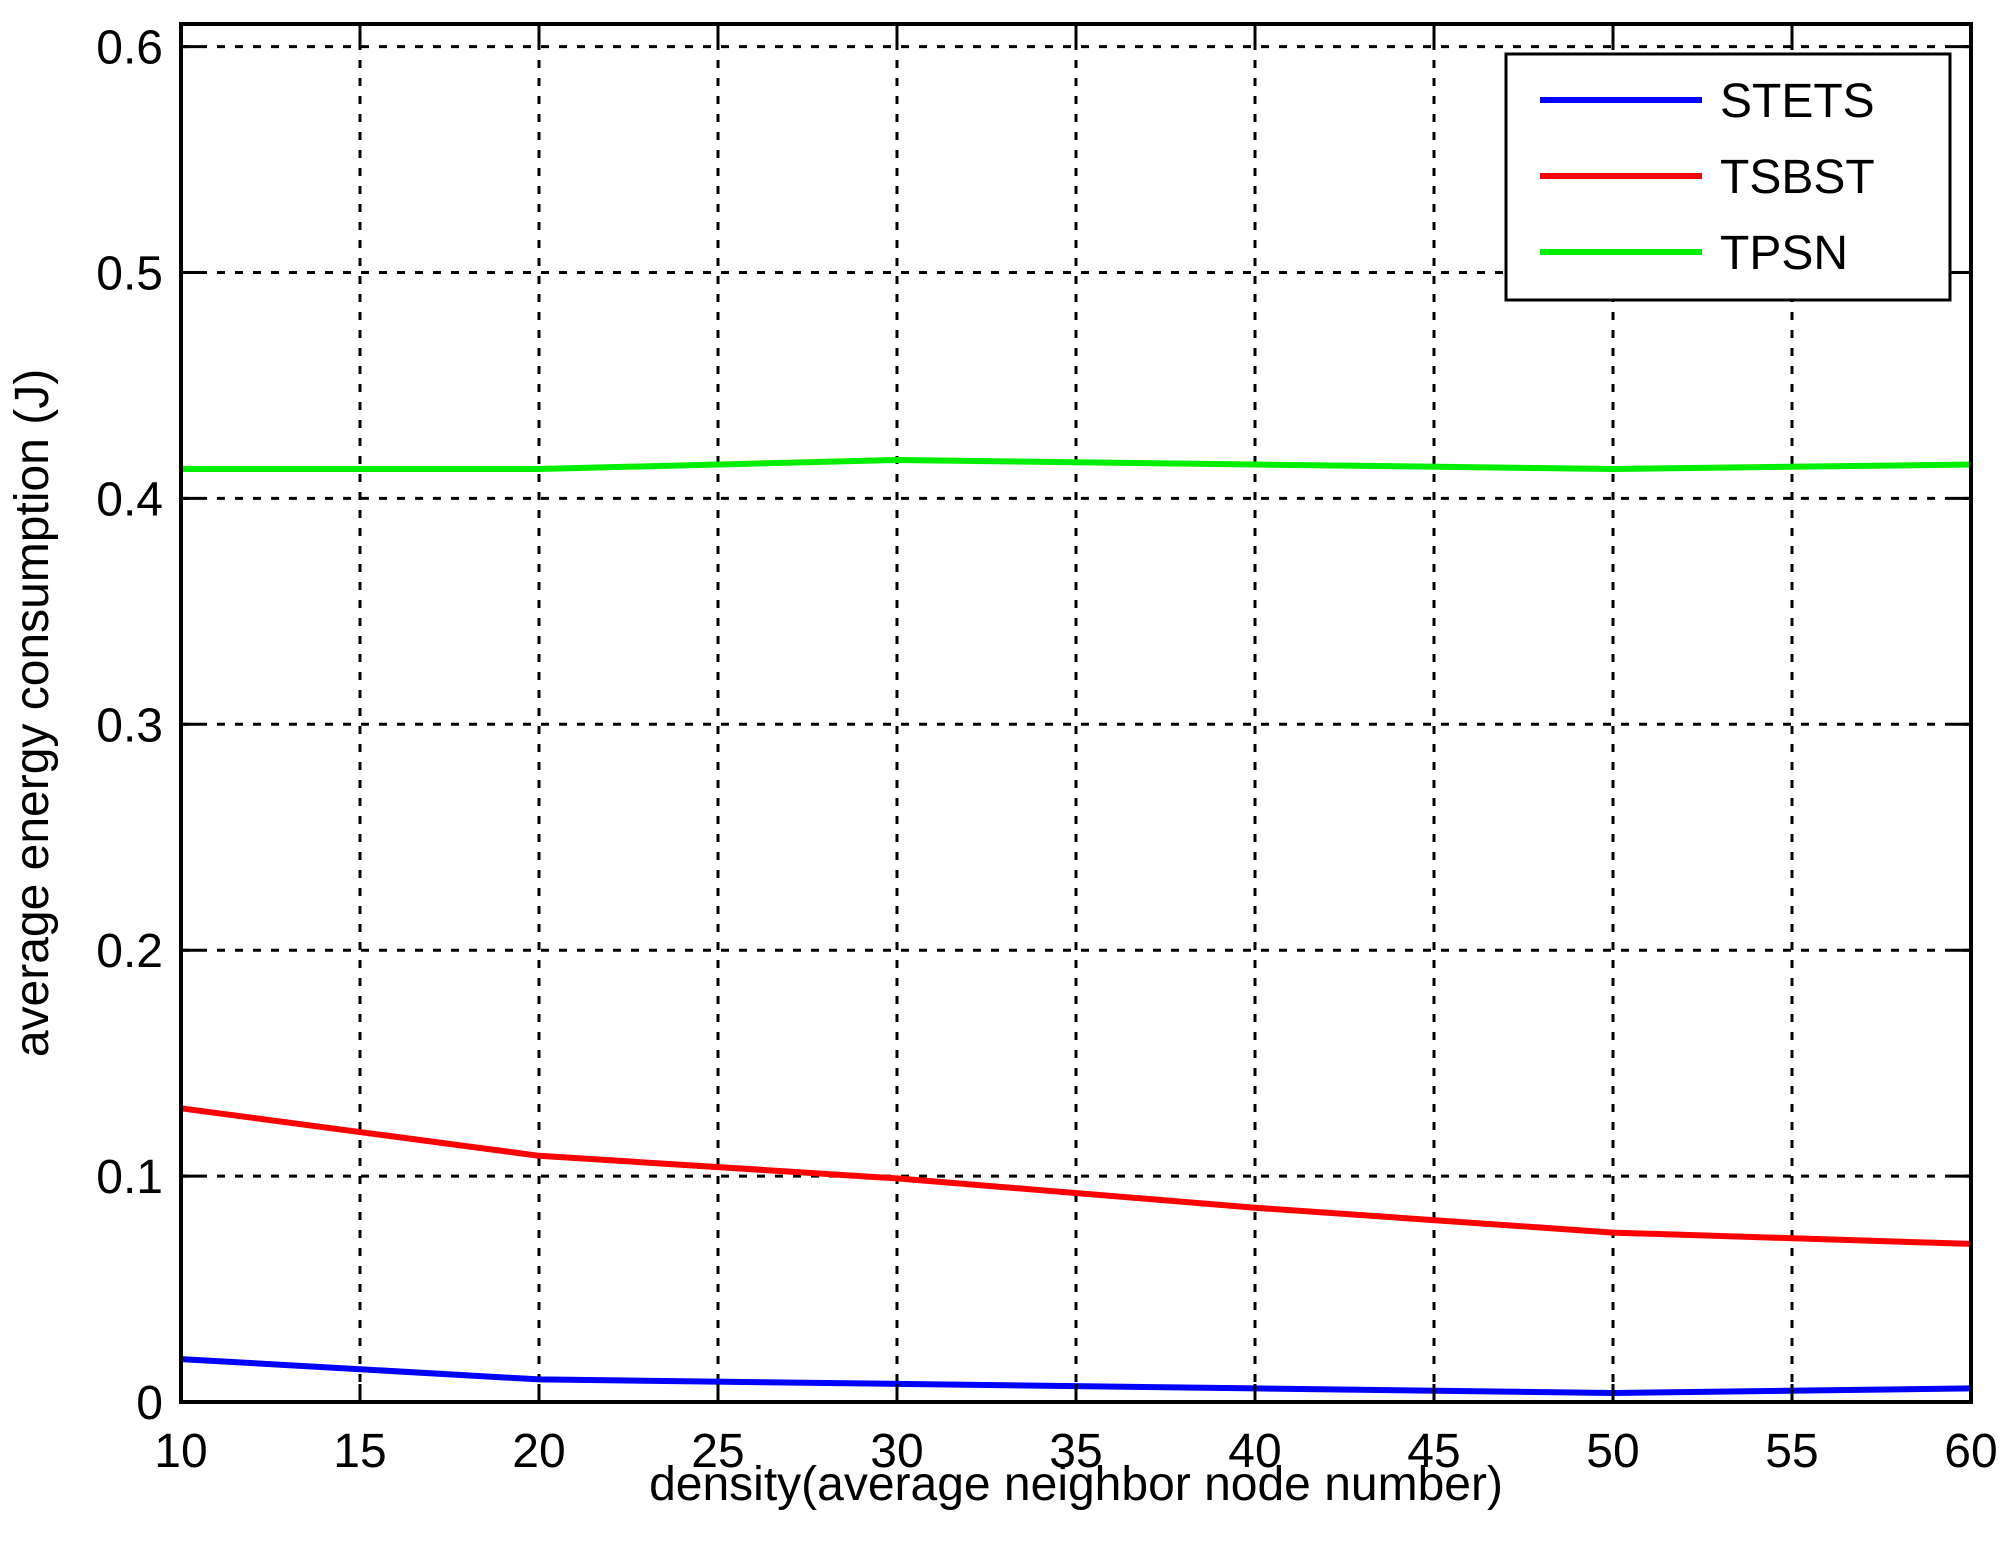 The width and height of the screenshot is (2000, 1551). What do you see at coordinates (1254, 1451) in the screenshot?
I see `x-tick-label: 40` at bounding box center [1254, 1451].